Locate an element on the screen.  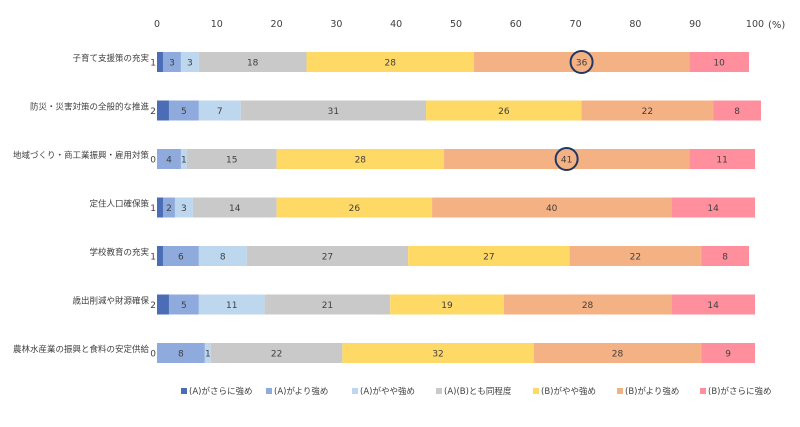
data-label: 10 is located at coordinates (719, 64).